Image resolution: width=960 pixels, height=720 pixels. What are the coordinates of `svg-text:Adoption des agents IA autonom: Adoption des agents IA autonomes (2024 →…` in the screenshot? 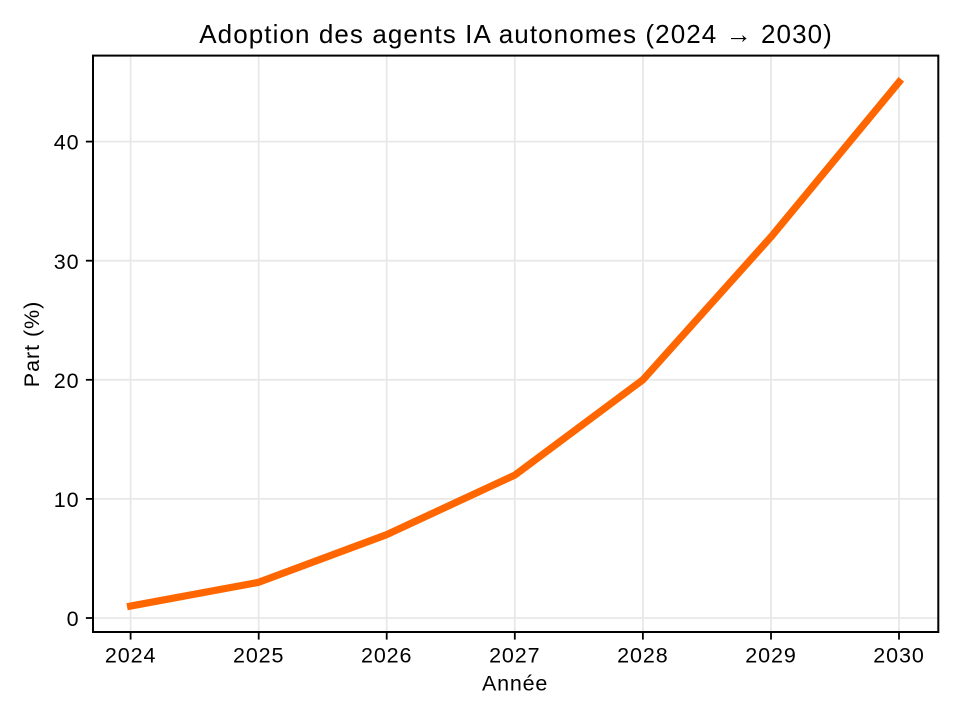 It's located at (516, 34).